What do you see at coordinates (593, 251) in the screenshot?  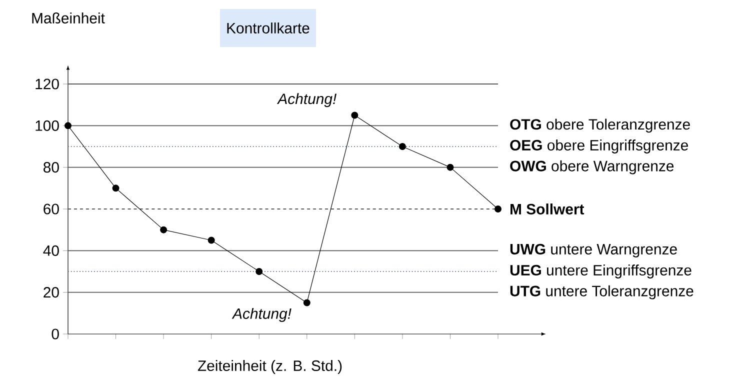 I see `ref-line-label: UWG untere Warngrenze` at bounding box center [593, 251].